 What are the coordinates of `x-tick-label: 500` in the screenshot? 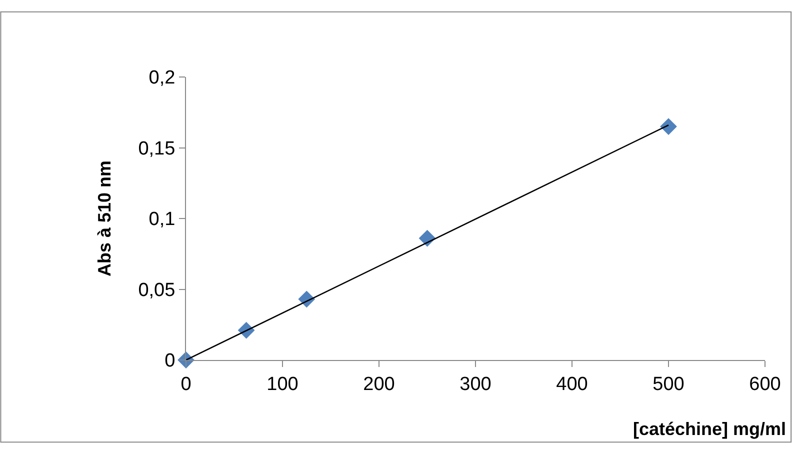 It's located at (668, 384).